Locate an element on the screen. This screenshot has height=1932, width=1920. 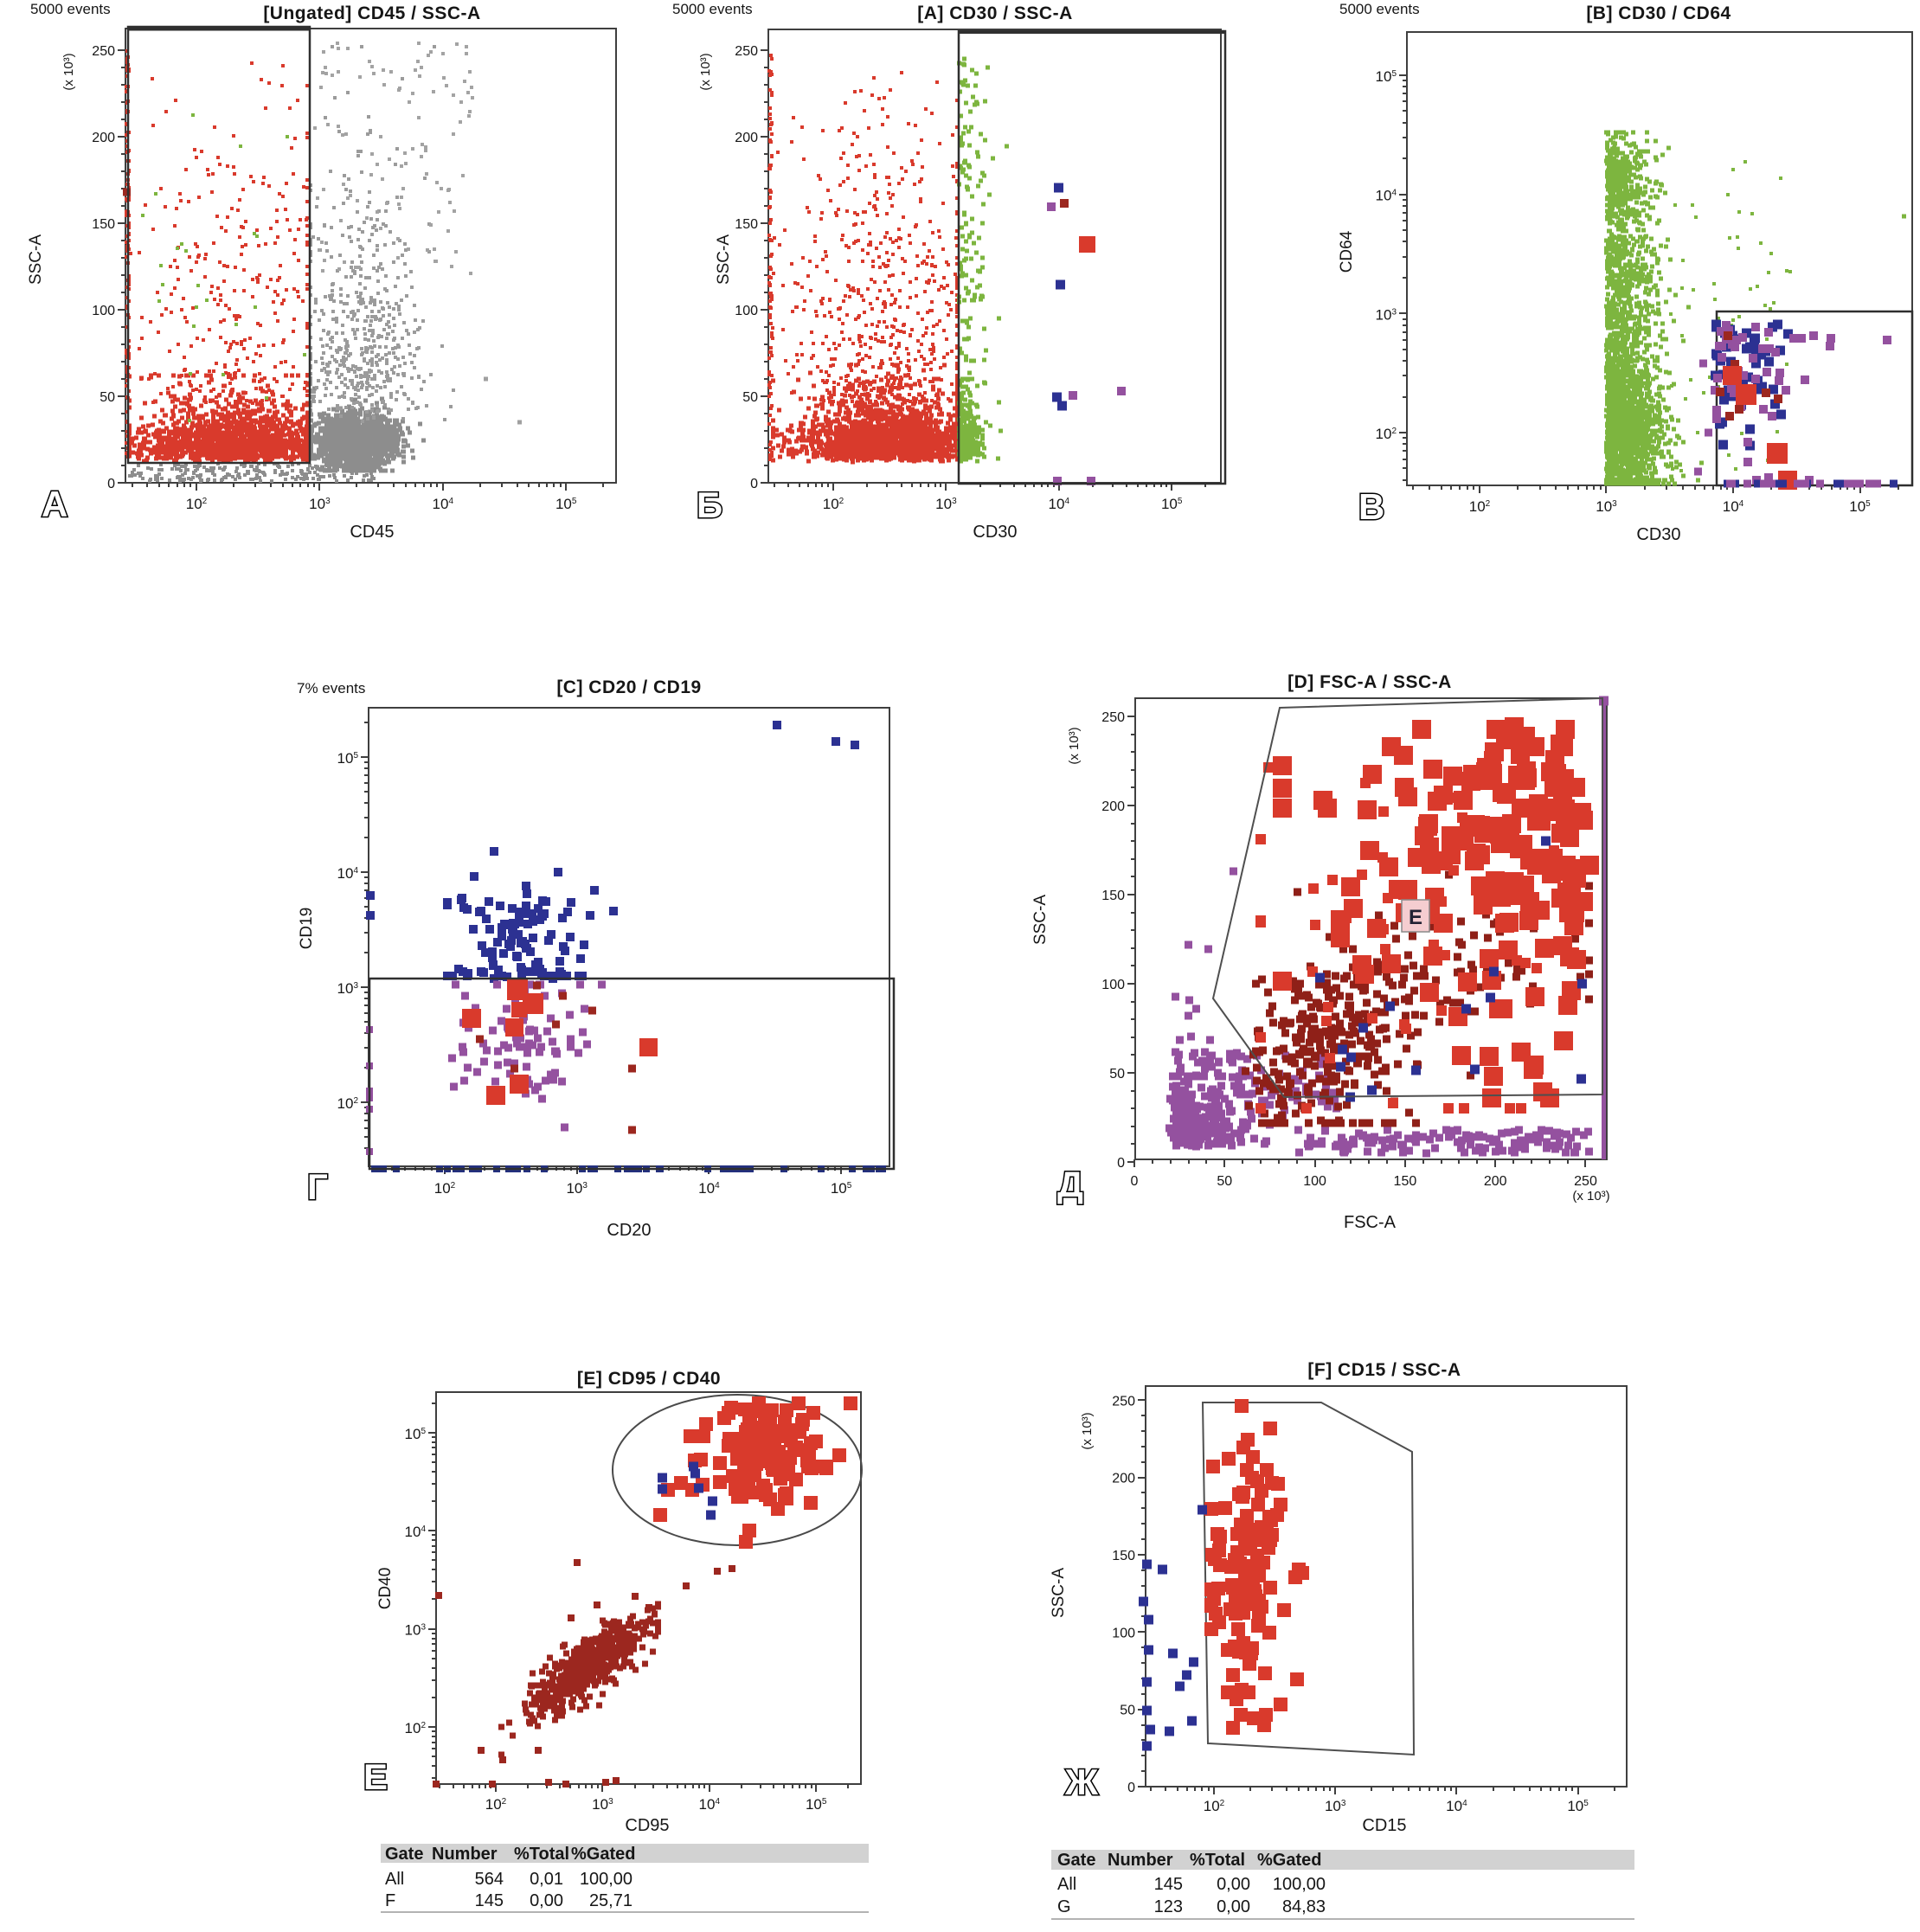
svg-text: CD45 is located at coordinates (372, 532).